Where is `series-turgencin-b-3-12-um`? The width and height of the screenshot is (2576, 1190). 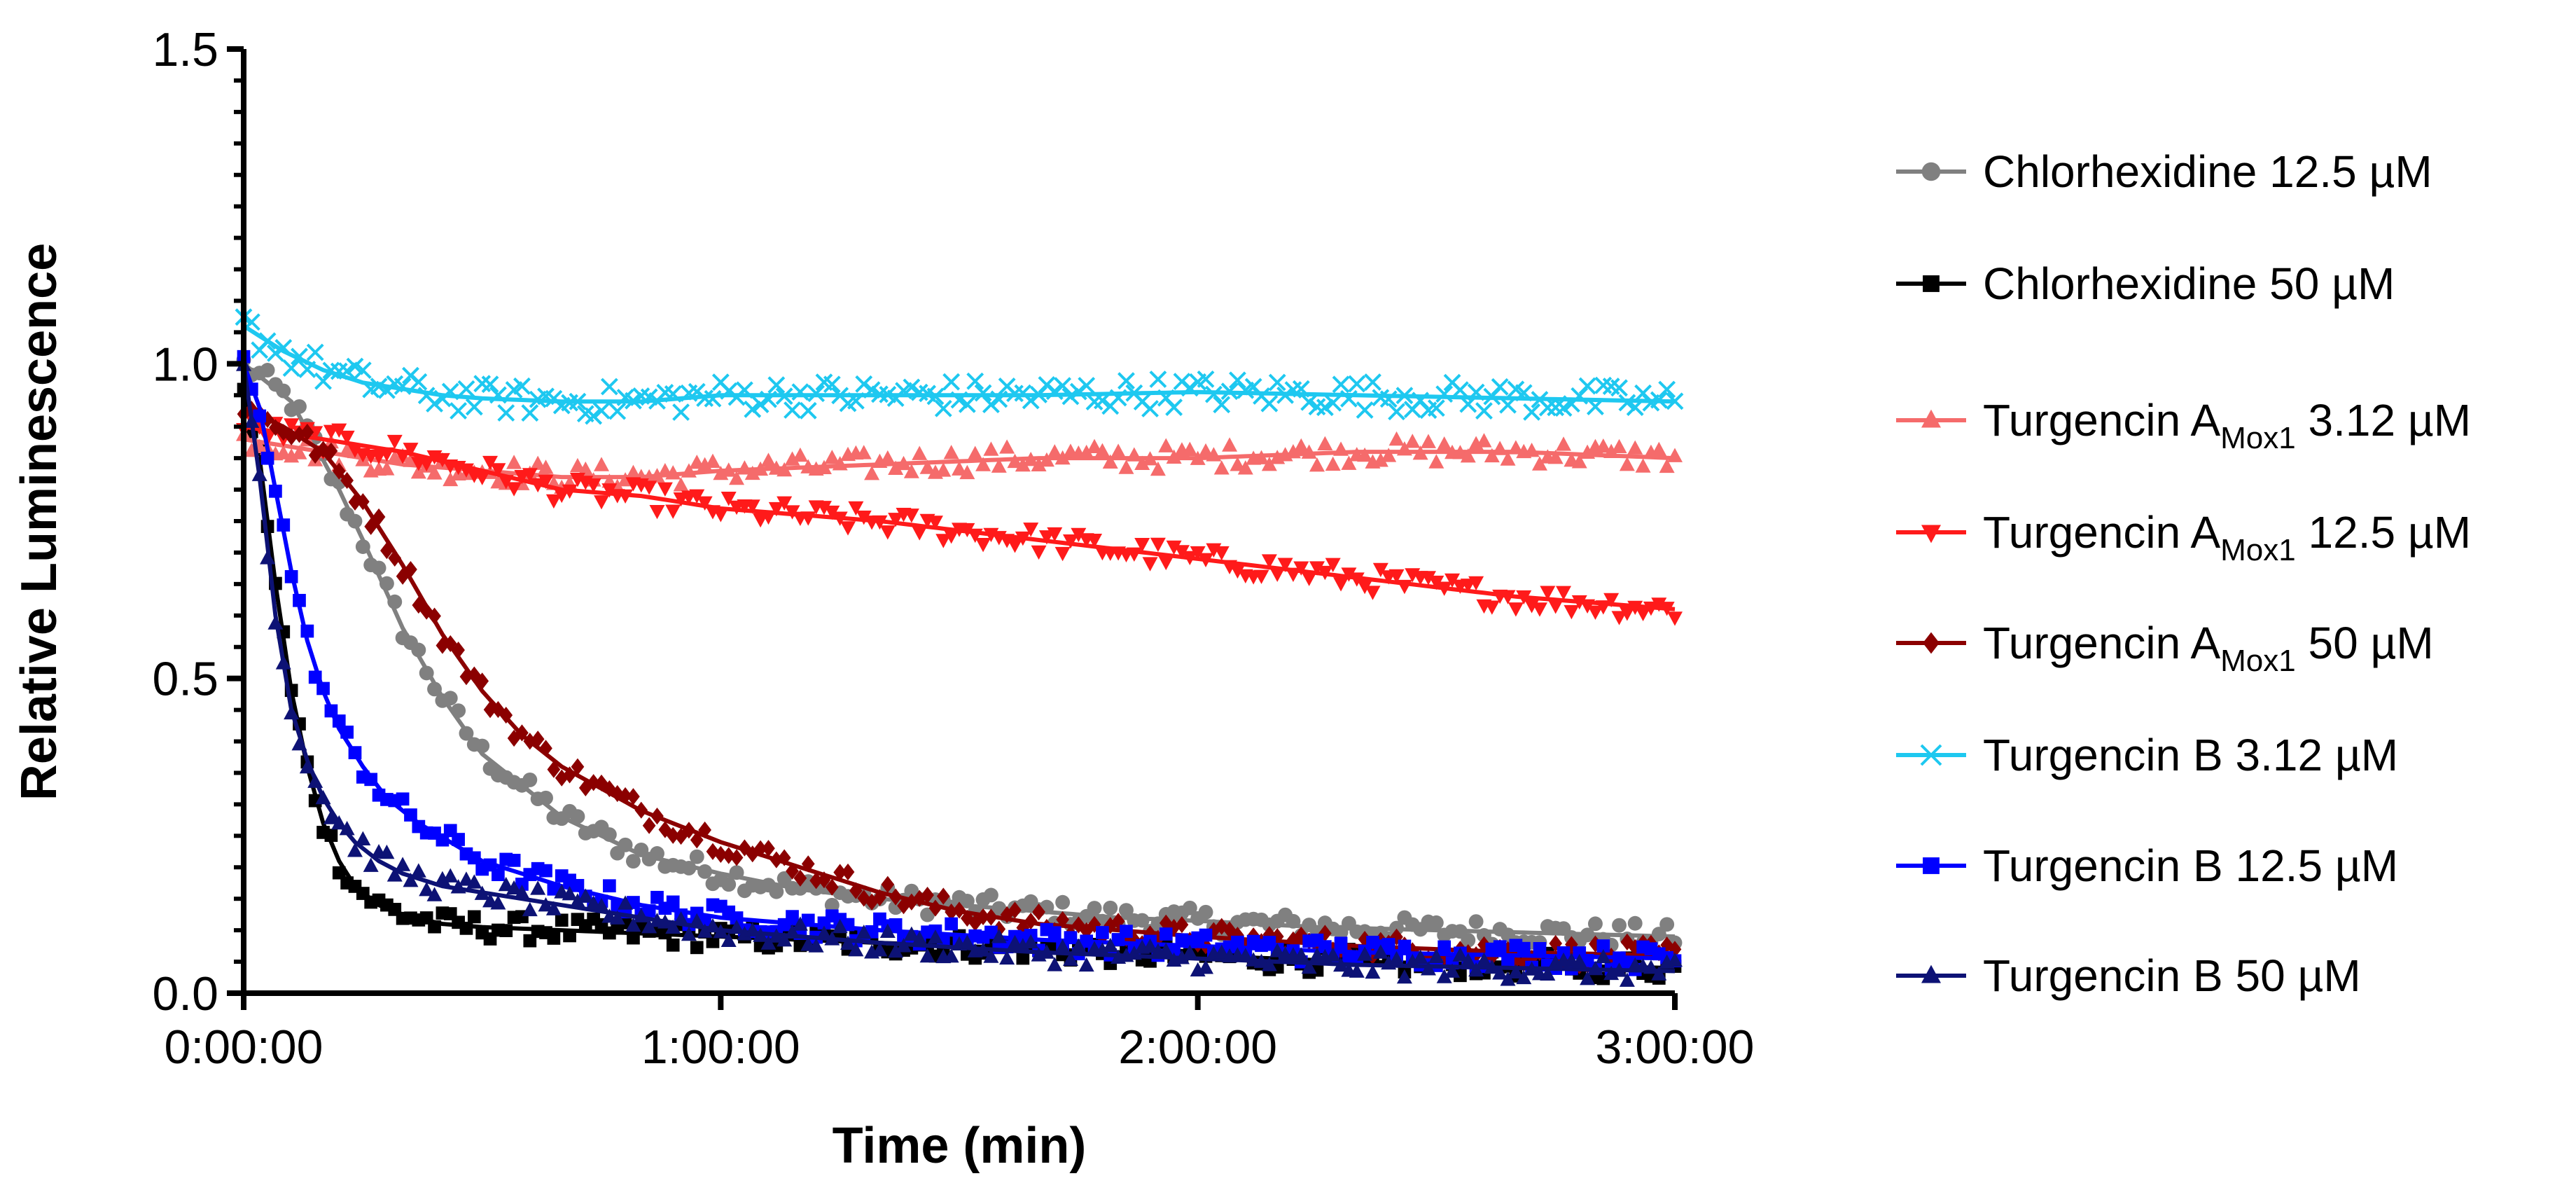 series-turgencin-b-3-12-um is located at coordinates (959, 366).